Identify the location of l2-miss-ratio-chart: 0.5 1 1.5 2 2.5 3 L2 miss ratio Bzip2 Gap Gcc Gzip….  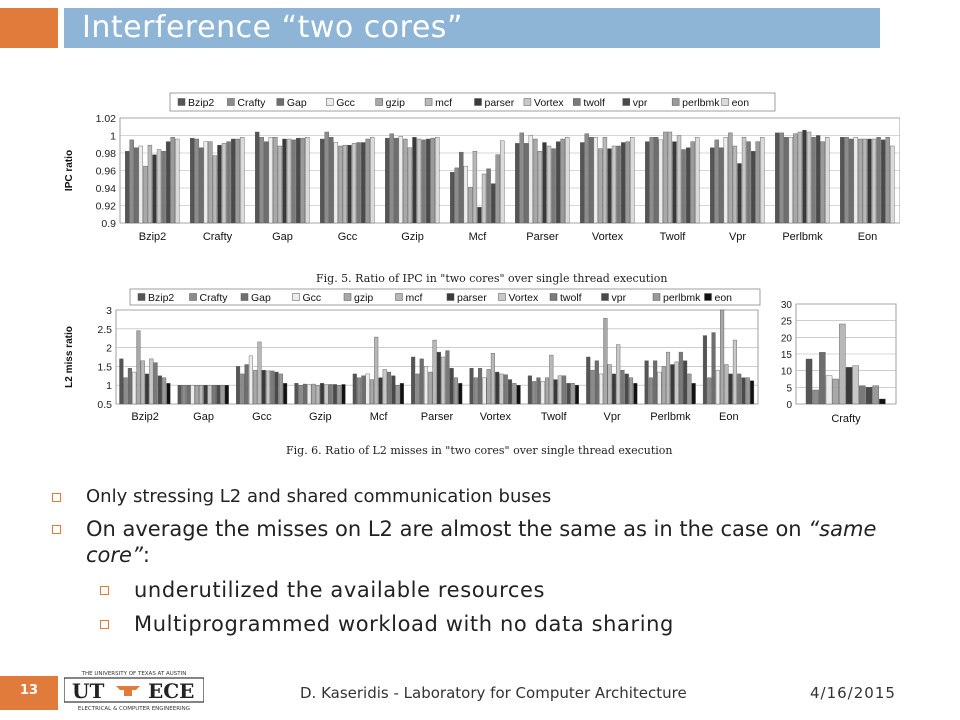
(412, 355).